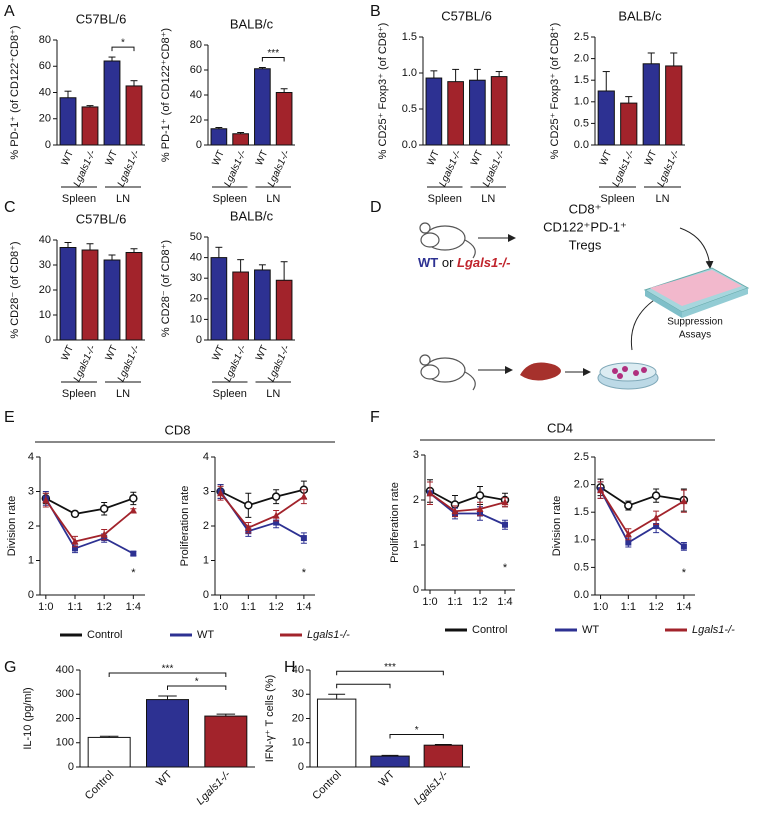 The height and width of the screenshot is (828, 757). What do you see at coordinates (247, 532) in the screenshot?
I see `chart: 0 1 2 3 4 Proliferation rate 1:0 1:1 1:2 1:4 *` at bounding box center [247, 532].